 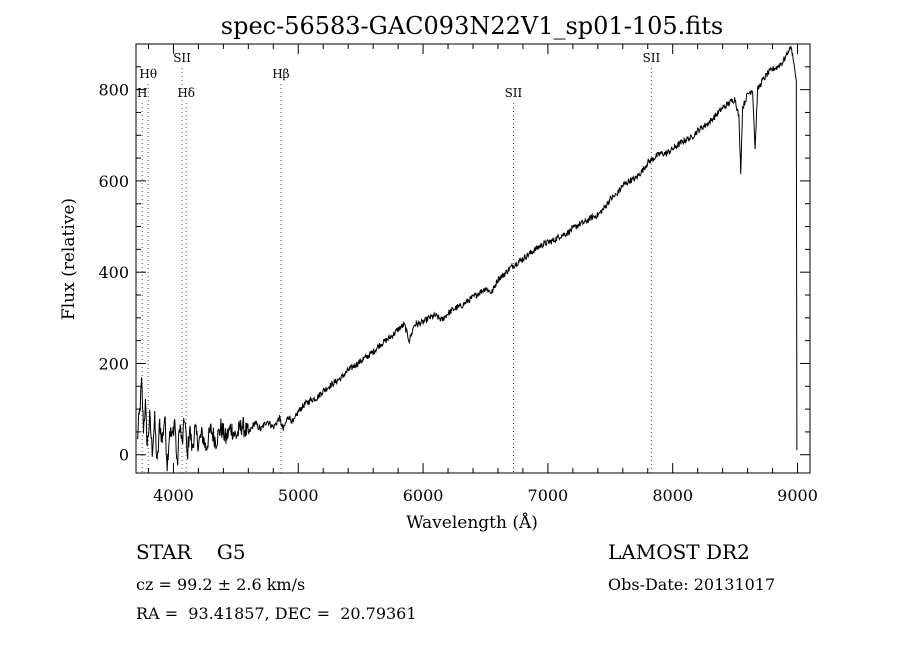 I want to click on y-tick-label: 400, so click(x=113, y=272).